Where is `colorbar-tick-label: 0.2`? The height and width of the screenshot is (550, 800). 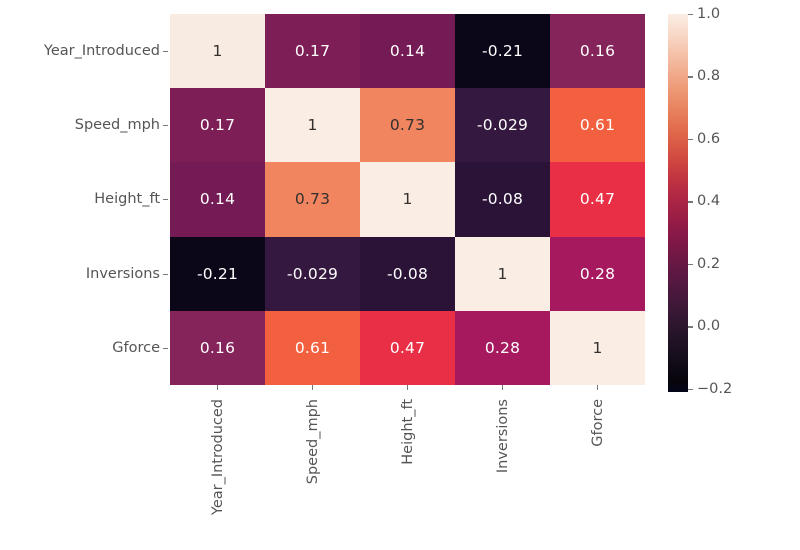 colorbar-tick-label: 0.2 is located at coordinates (709, 263).